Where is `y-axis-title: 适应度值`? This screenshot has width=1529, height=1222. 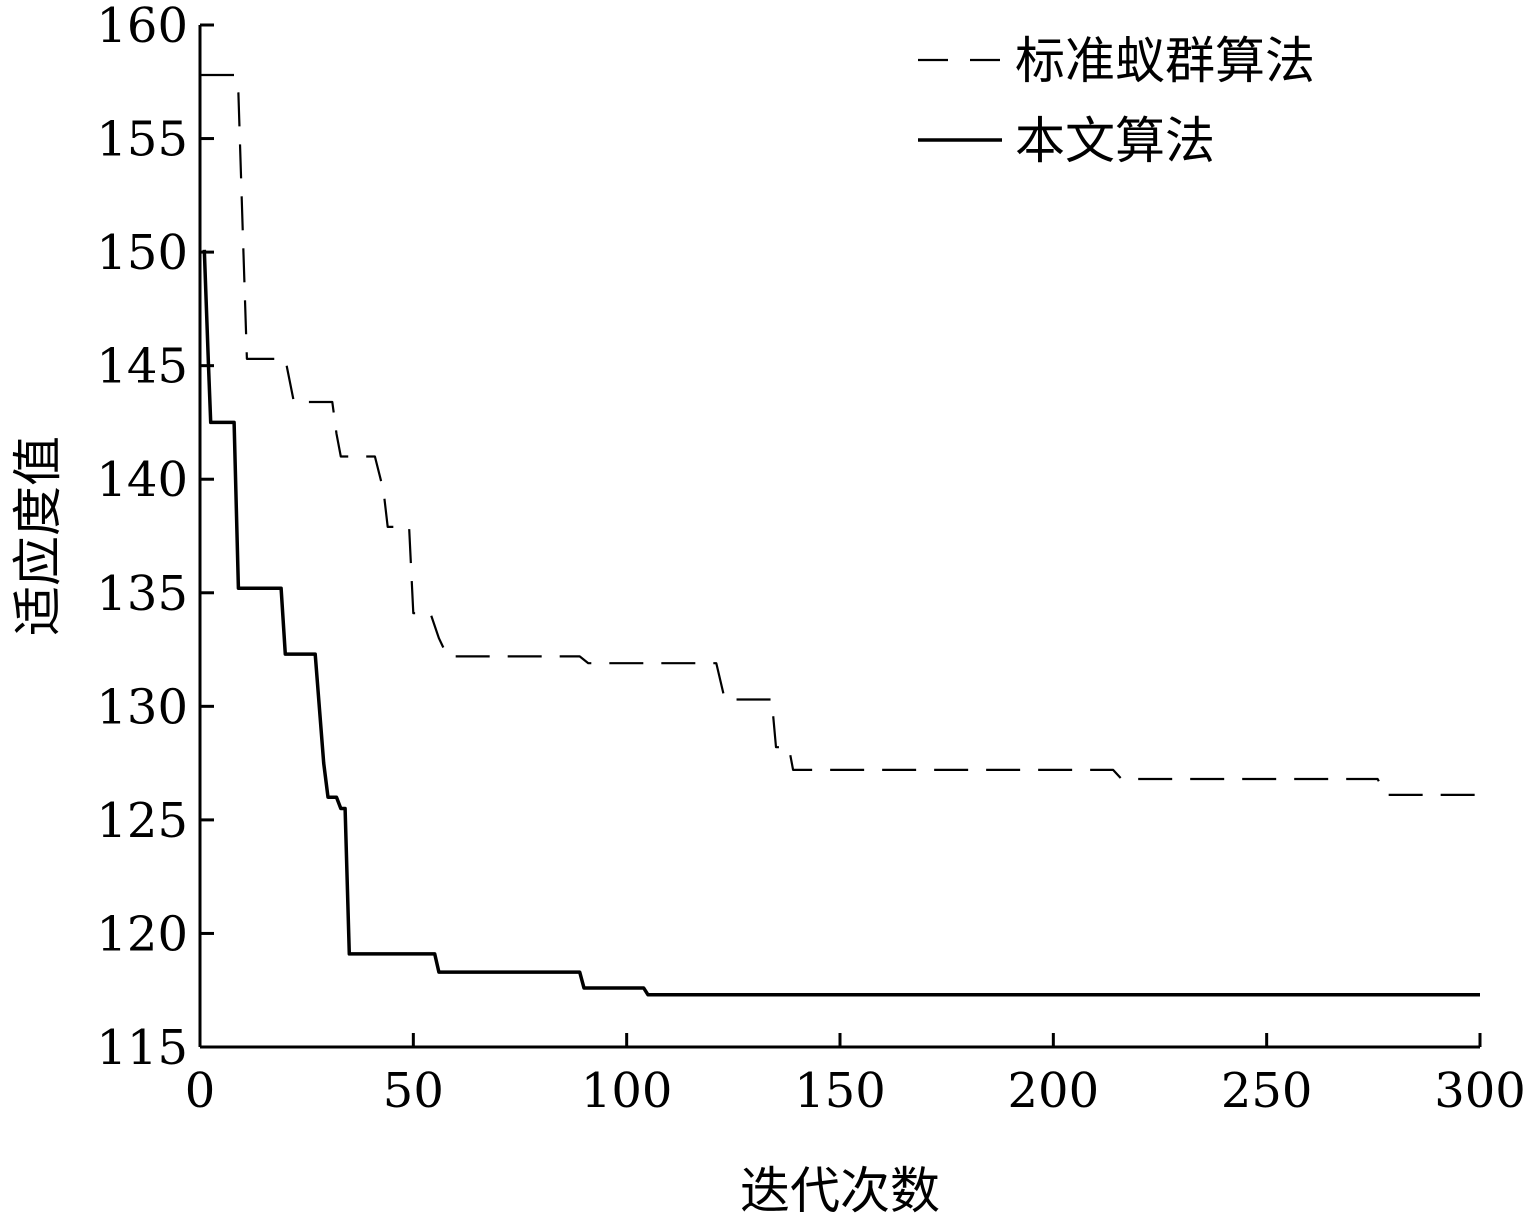 y-axis-title: 适应度值 is located at coordinates (38, 536).